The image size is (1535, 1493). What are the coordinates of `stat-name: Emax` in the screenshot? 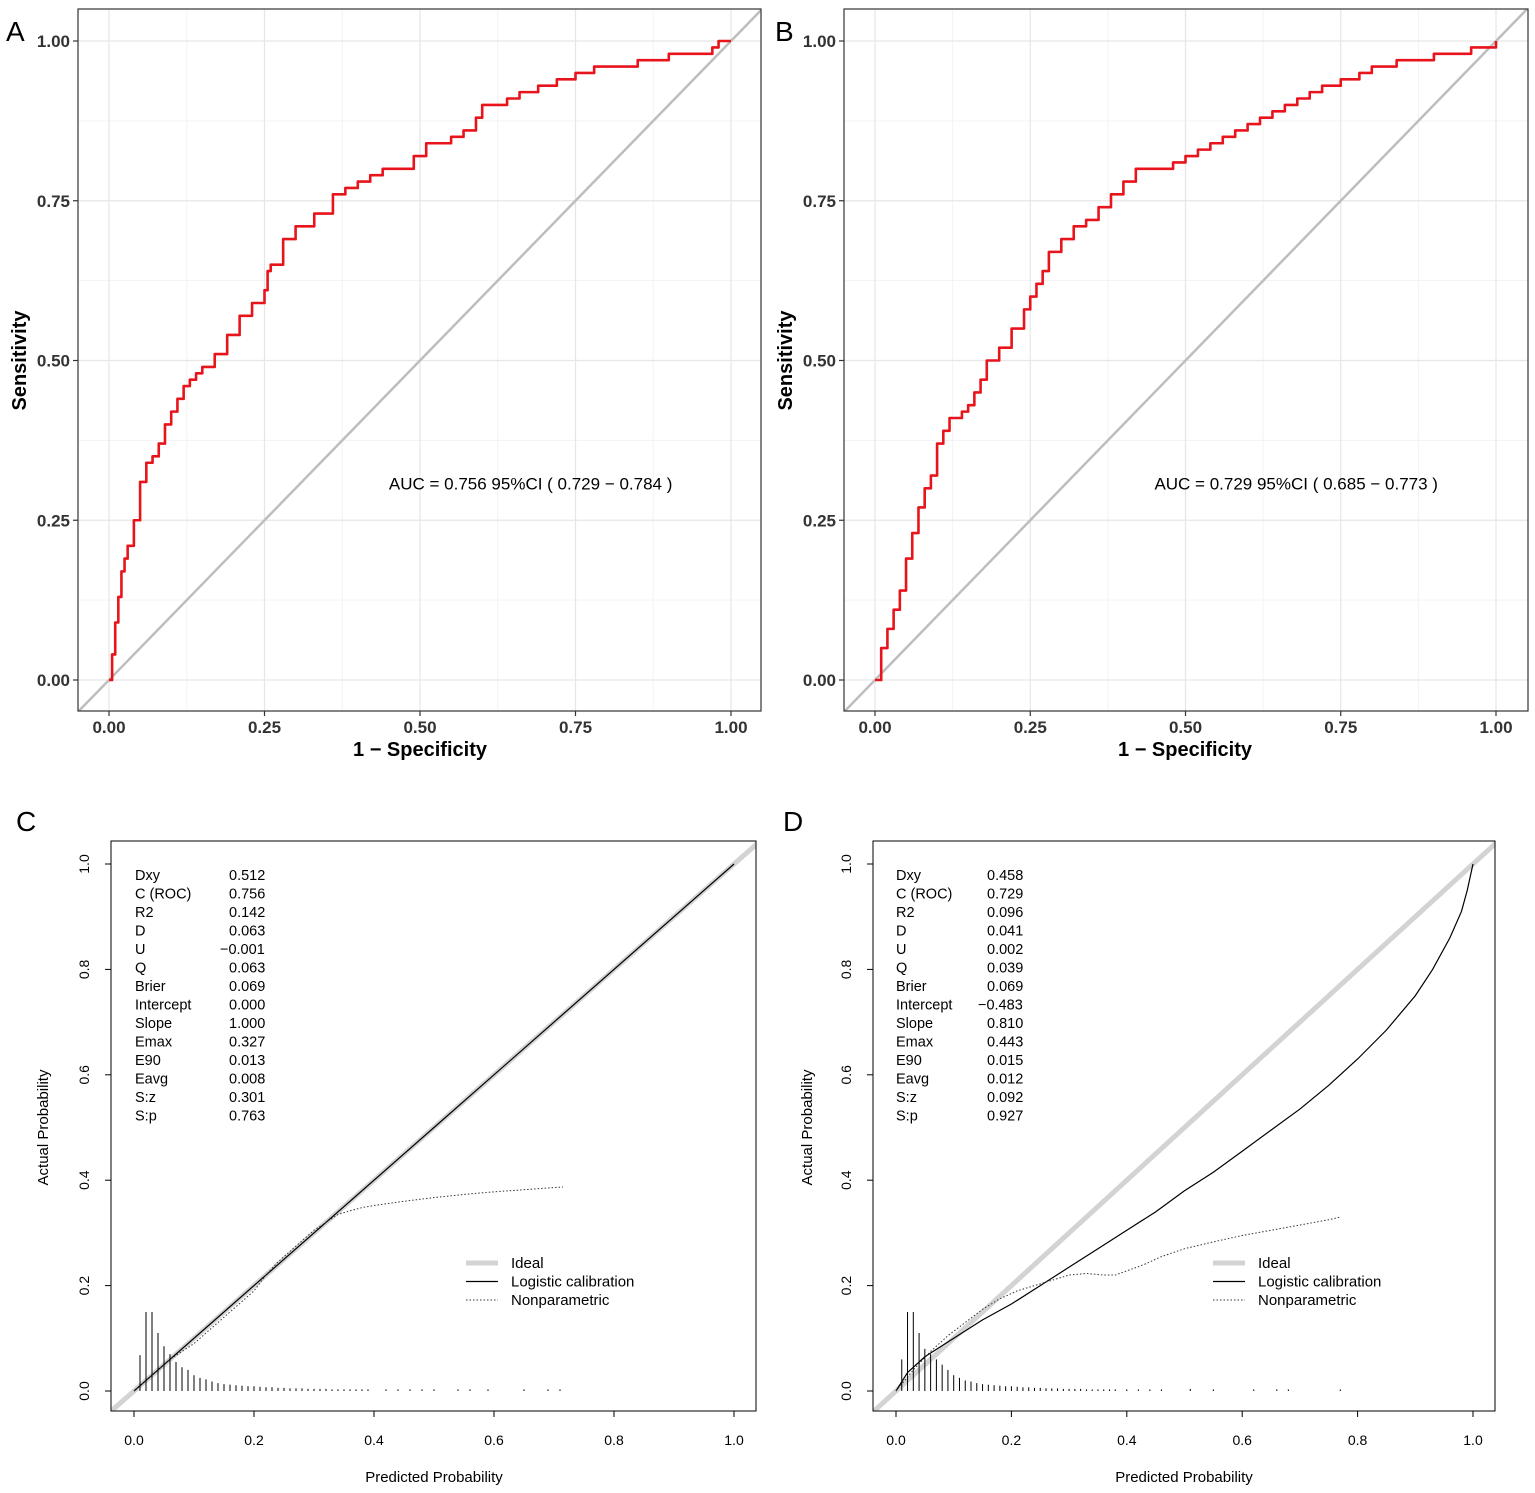 It's located at (154, 1043).